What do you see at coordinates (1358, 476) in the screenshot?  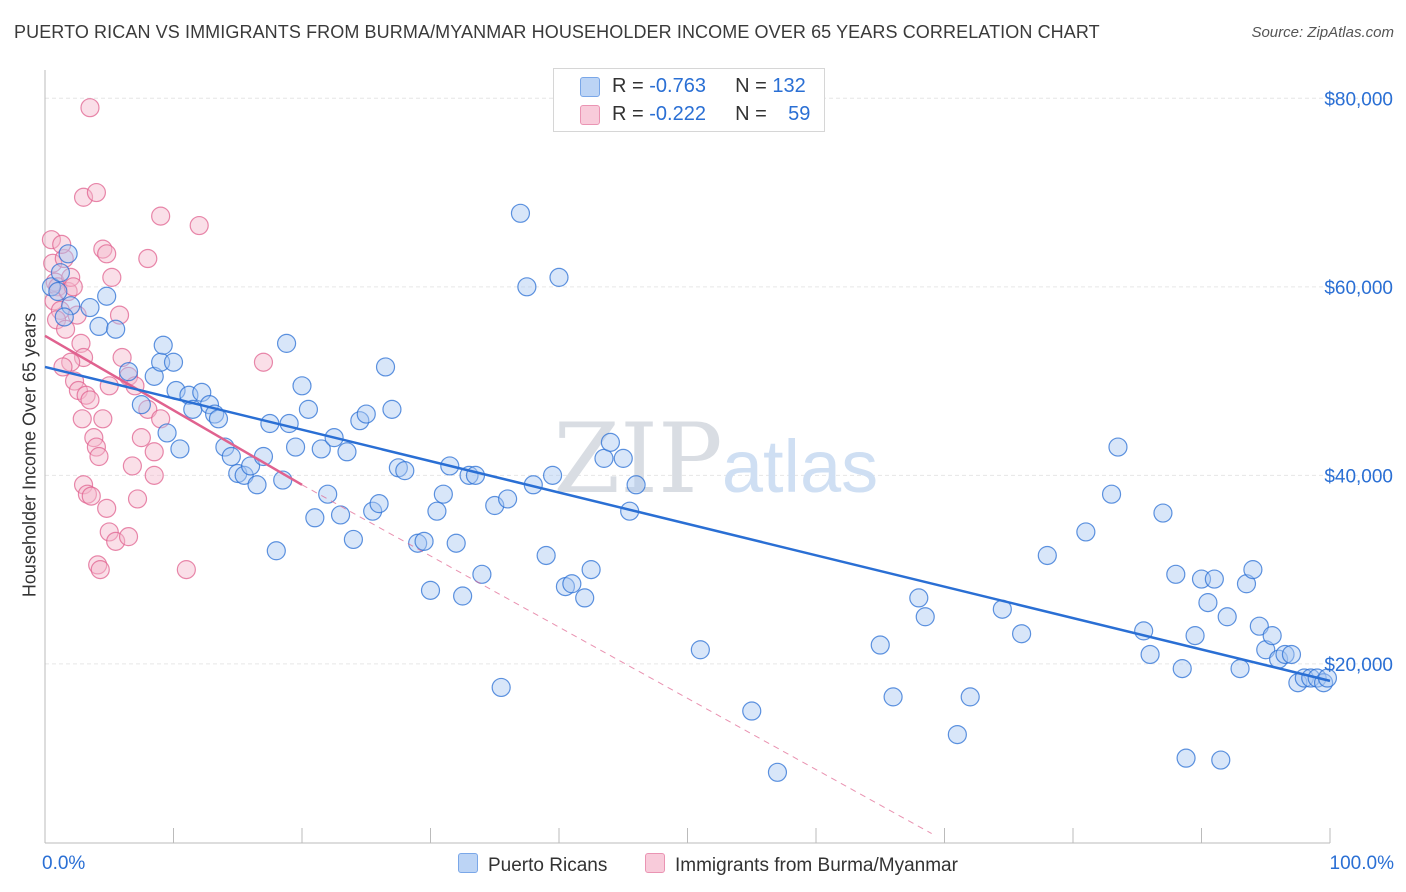 I see `y-tick-label: $40,000` at bounding box center [1358, 476].